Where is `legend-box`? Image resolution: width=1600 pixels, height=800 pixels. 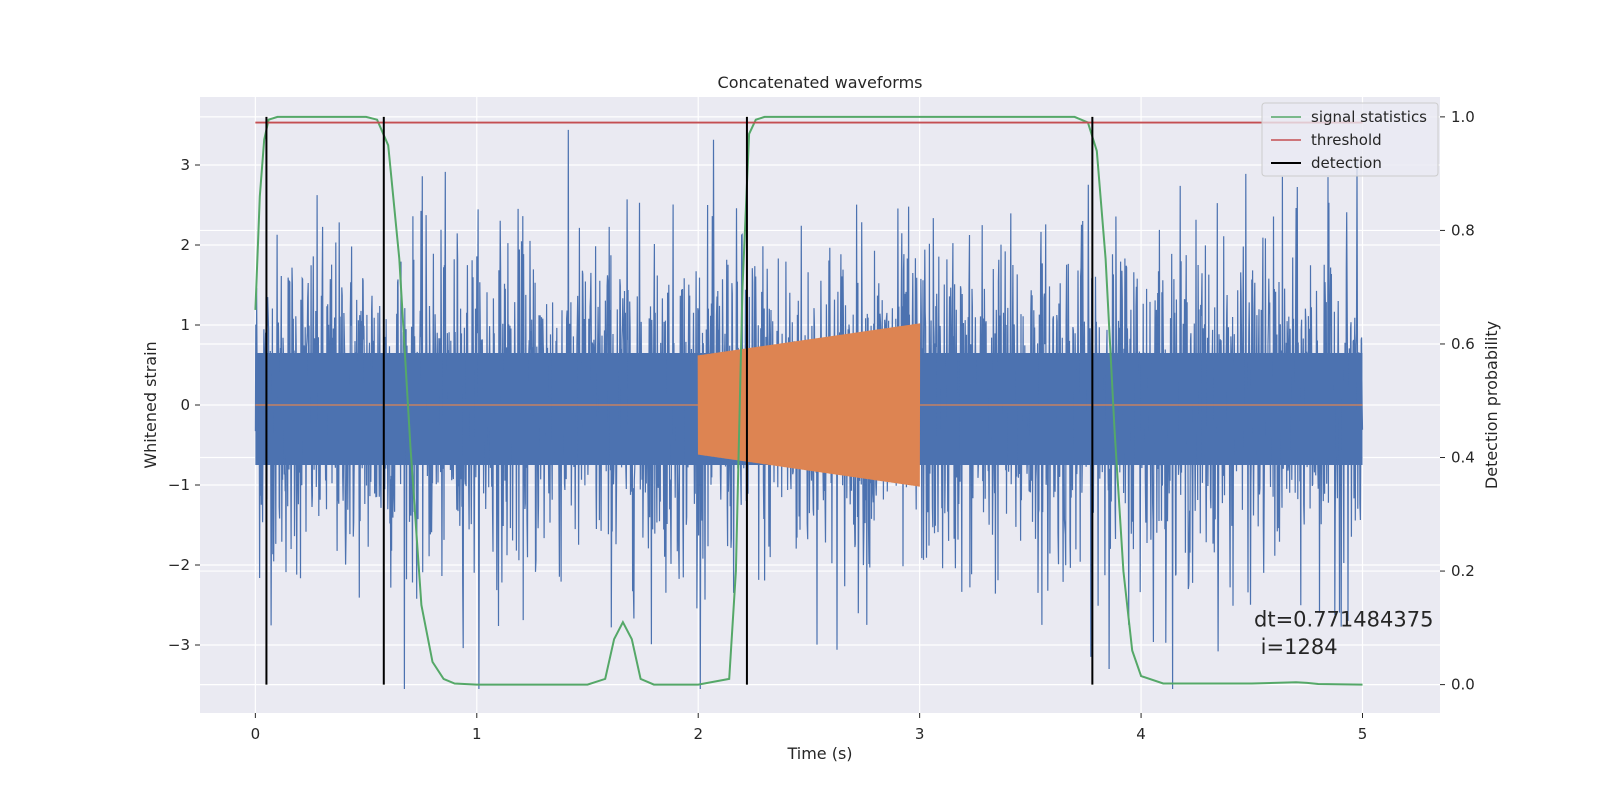 legend-box is located at coordinates (1350, 139).